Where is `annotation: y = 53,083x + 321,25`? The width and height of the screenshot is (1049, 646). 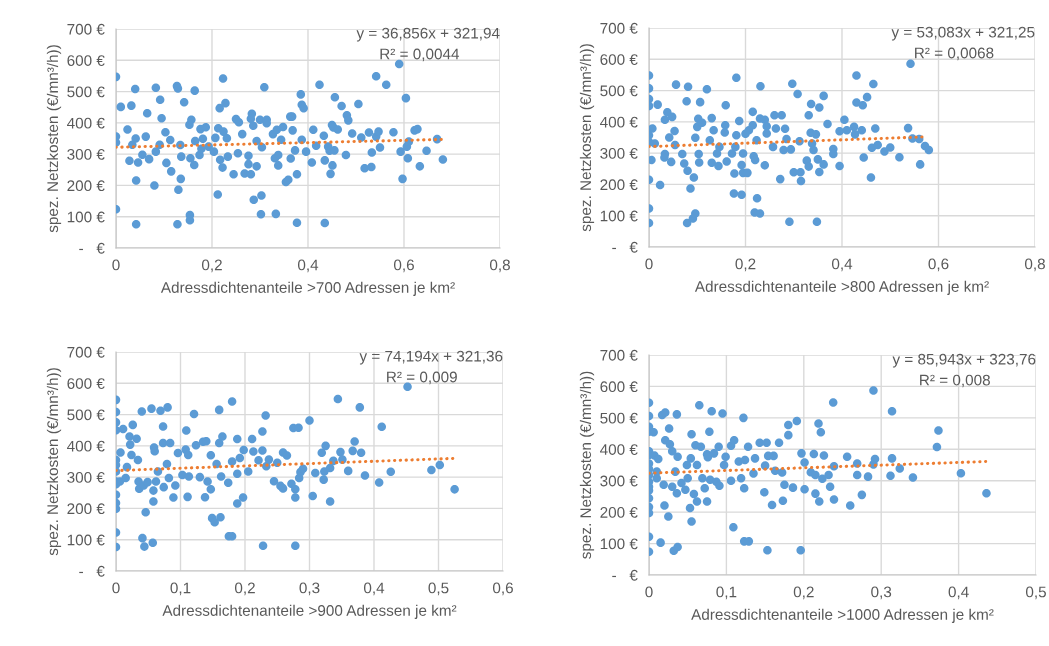 annotation: y = 53,083x + 321,25 is located at coordinates (963, 33).